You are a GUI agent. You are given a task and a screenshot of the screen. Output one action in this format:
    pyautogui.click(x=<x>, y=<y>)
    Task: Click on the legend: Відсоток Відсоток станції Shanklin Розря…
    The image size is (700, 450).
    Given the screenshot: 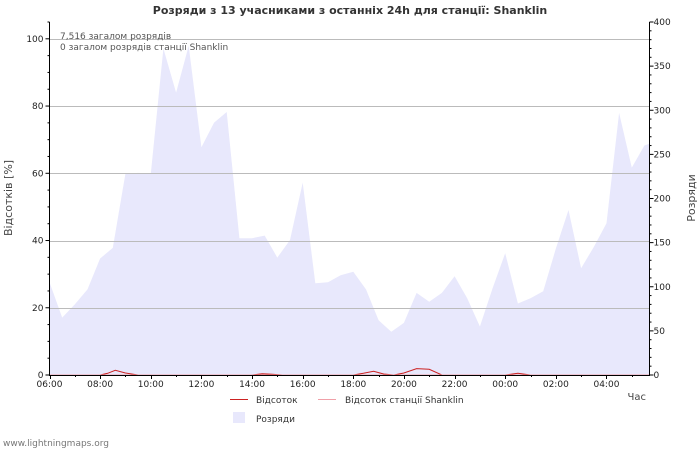 What is the action you would take?
    pyautogui.click(x=347, y=410)
    